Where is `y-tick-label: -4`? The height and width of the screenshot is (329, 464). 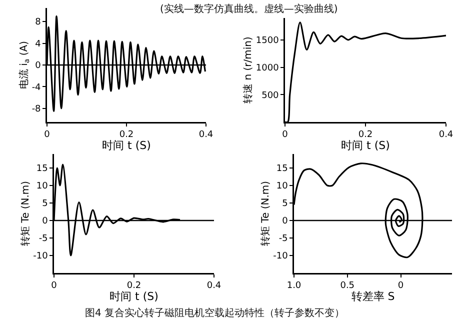
y-tick-label: -4 is located at coordinates (37, 87).